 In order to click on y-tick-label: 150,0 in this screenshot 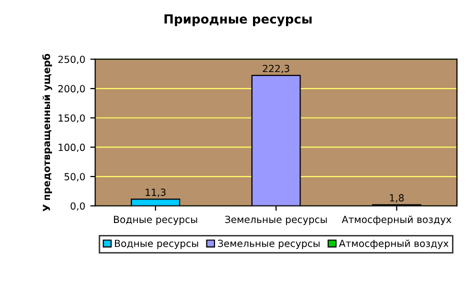, I will do `click(71, 118)`.